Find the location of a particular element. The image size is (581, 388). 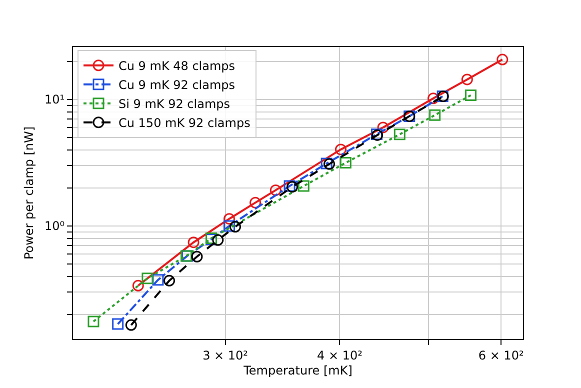

x-tick-label: 4 × 10² is located at coordinates (340, 355).